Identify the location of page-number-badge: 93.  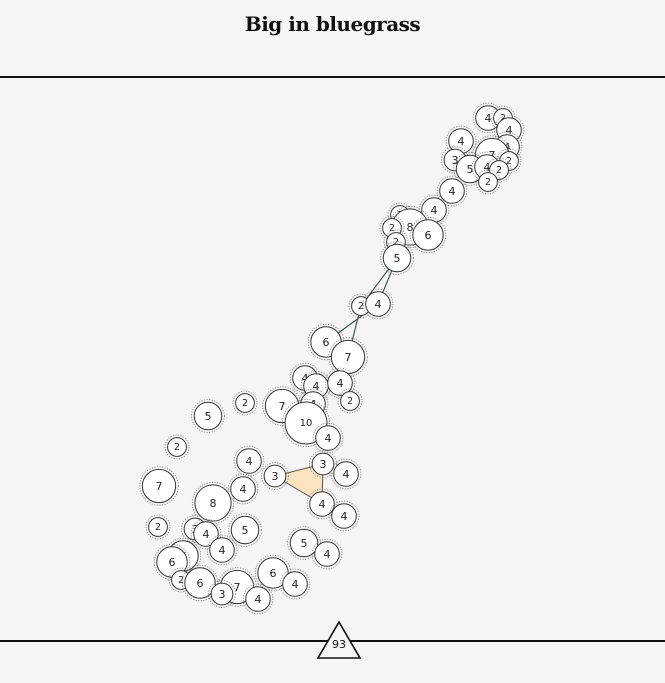
(339, 639).